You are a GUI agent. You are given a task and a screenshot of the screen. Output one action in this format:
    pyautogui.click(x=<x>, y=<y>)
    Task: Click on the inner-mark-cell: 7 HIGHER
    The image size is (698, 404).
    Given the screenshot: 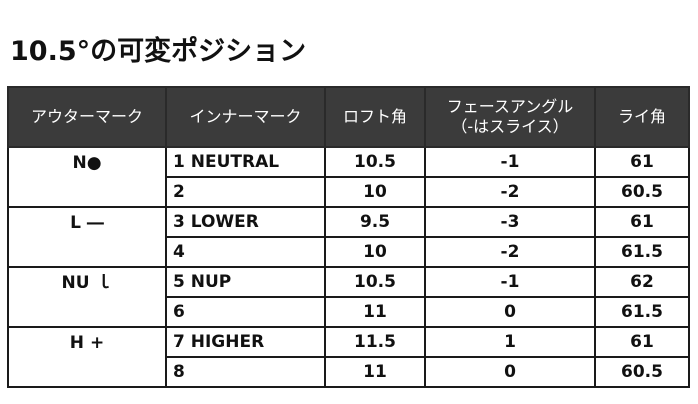 What is the action you would take?
    pyautogui.click(x=245, y=342)
    